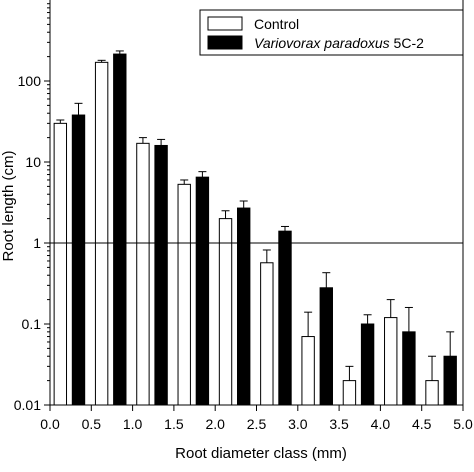  I want to click on x-tick-label: 5.0, so click(463, 424).